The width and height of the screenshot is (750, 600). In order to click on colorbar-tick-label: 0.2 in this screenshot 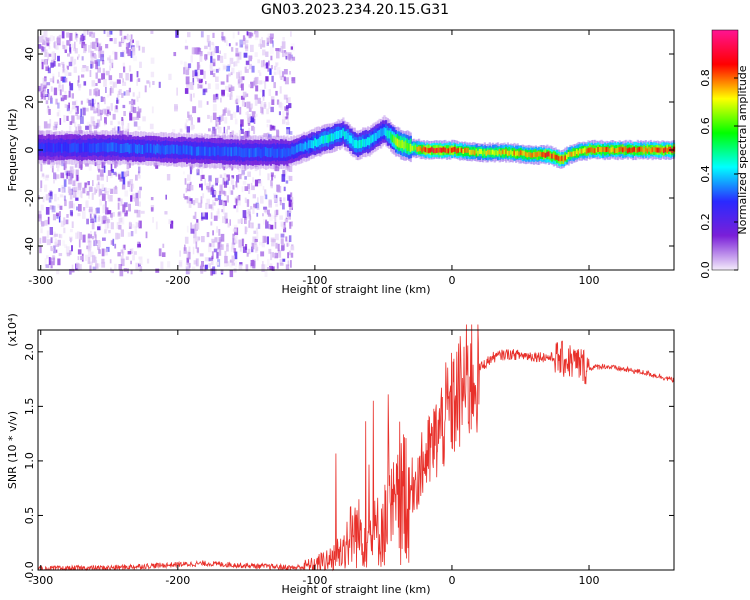, I will do `click(705, 222)`.